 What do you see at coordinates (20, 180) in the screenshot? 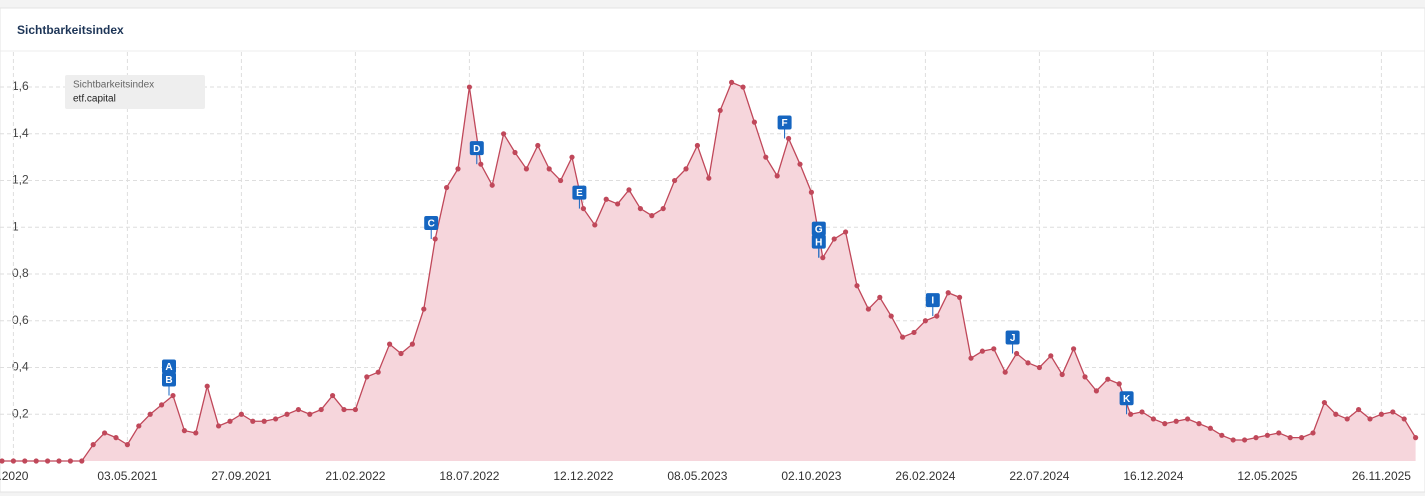
I see `y-tick-label: 1,2` at bounding box center [20, 180].